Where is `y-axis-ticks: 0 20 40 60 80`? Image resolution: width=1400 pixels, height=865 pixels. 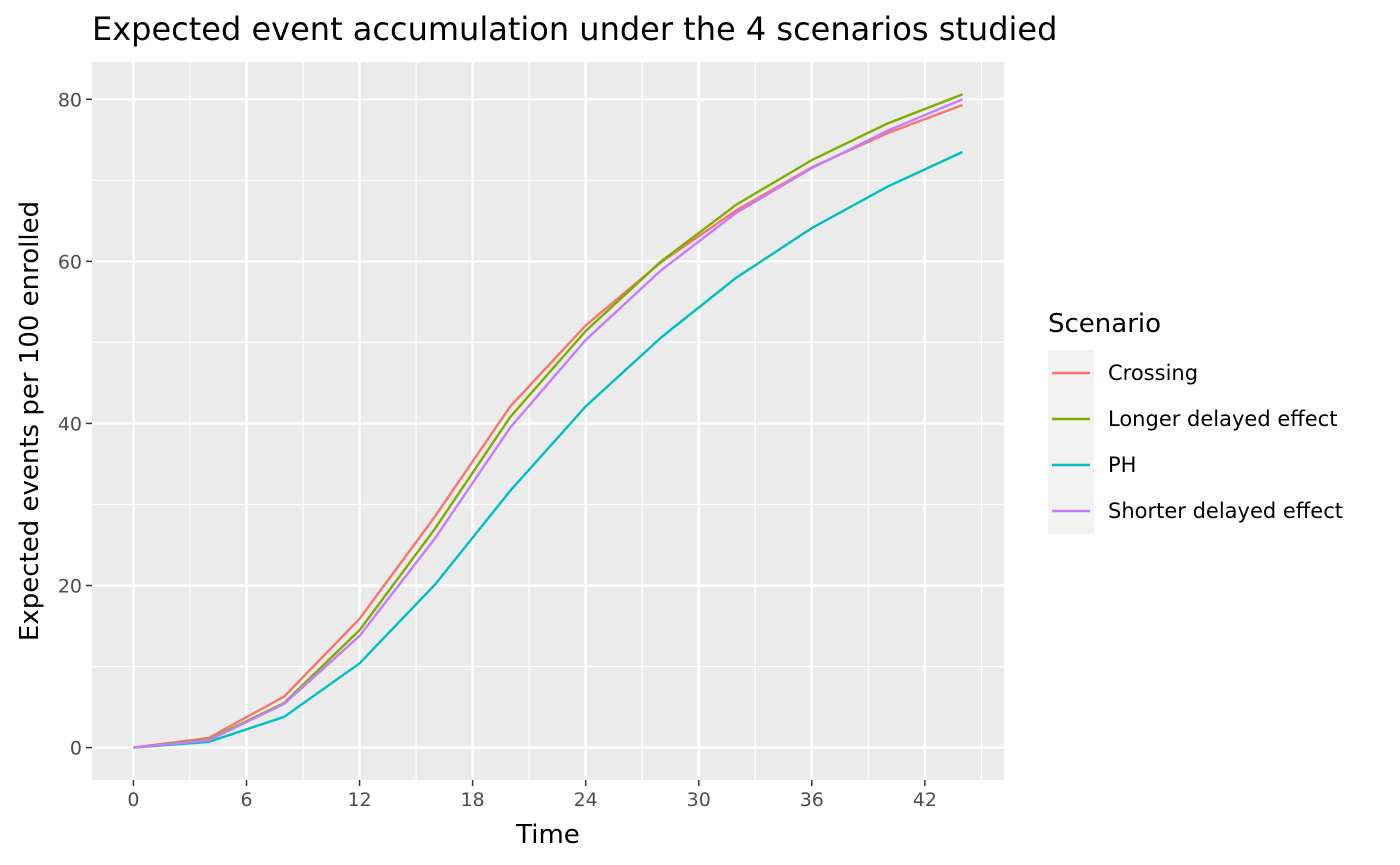
y-axis-ticks: 0 20 40 60 80 is located at coordinates (75, 424).